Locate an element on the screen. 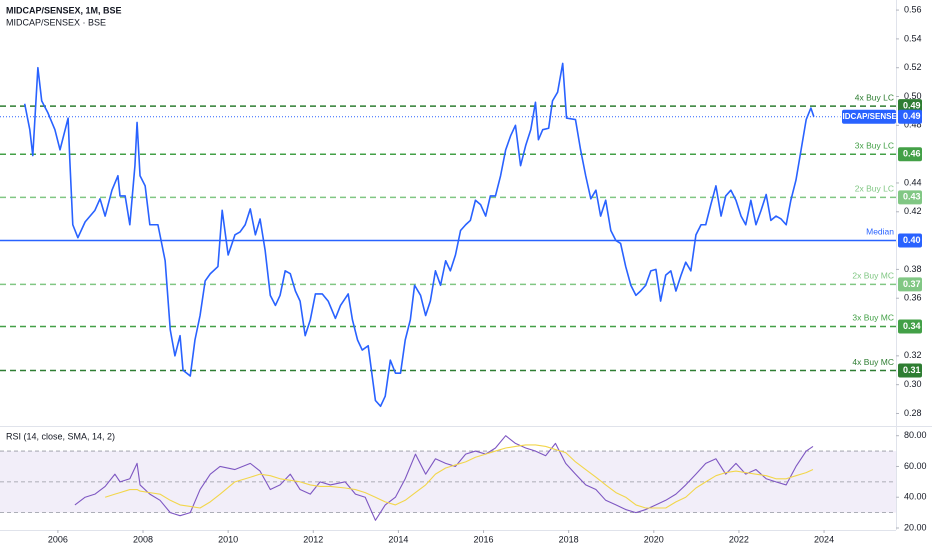 This screenshot has height=550, width=932. y-tick-label: 0.32 is located at coordinates (913, 355).